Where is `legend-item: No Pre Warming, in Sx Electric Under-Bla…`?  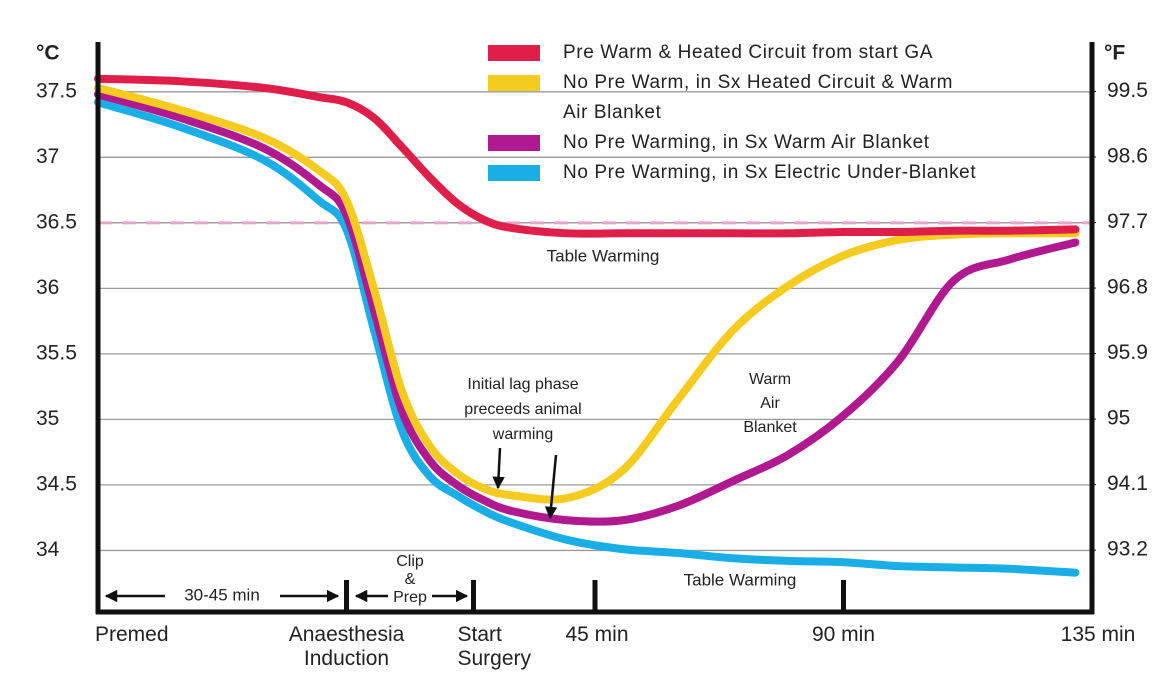
legend-item: No Pre Warming, in Sx Electric Under-Bla… is located at coordinates (768, 173).